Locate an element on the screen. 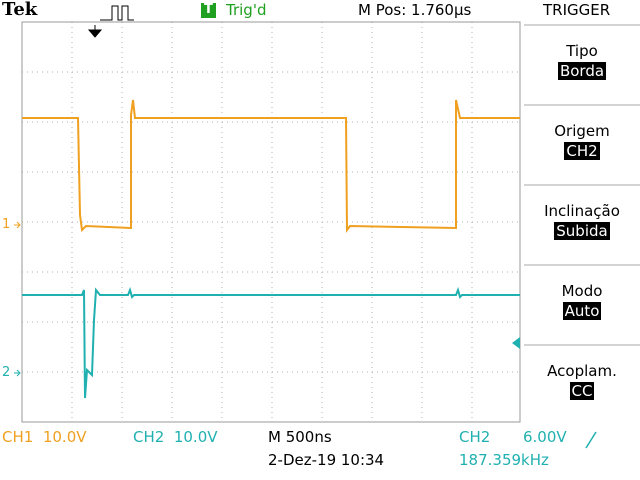 The width and height of the screenshot is (640, 480). trigger-level-marker is located at coordinates (516, 343).